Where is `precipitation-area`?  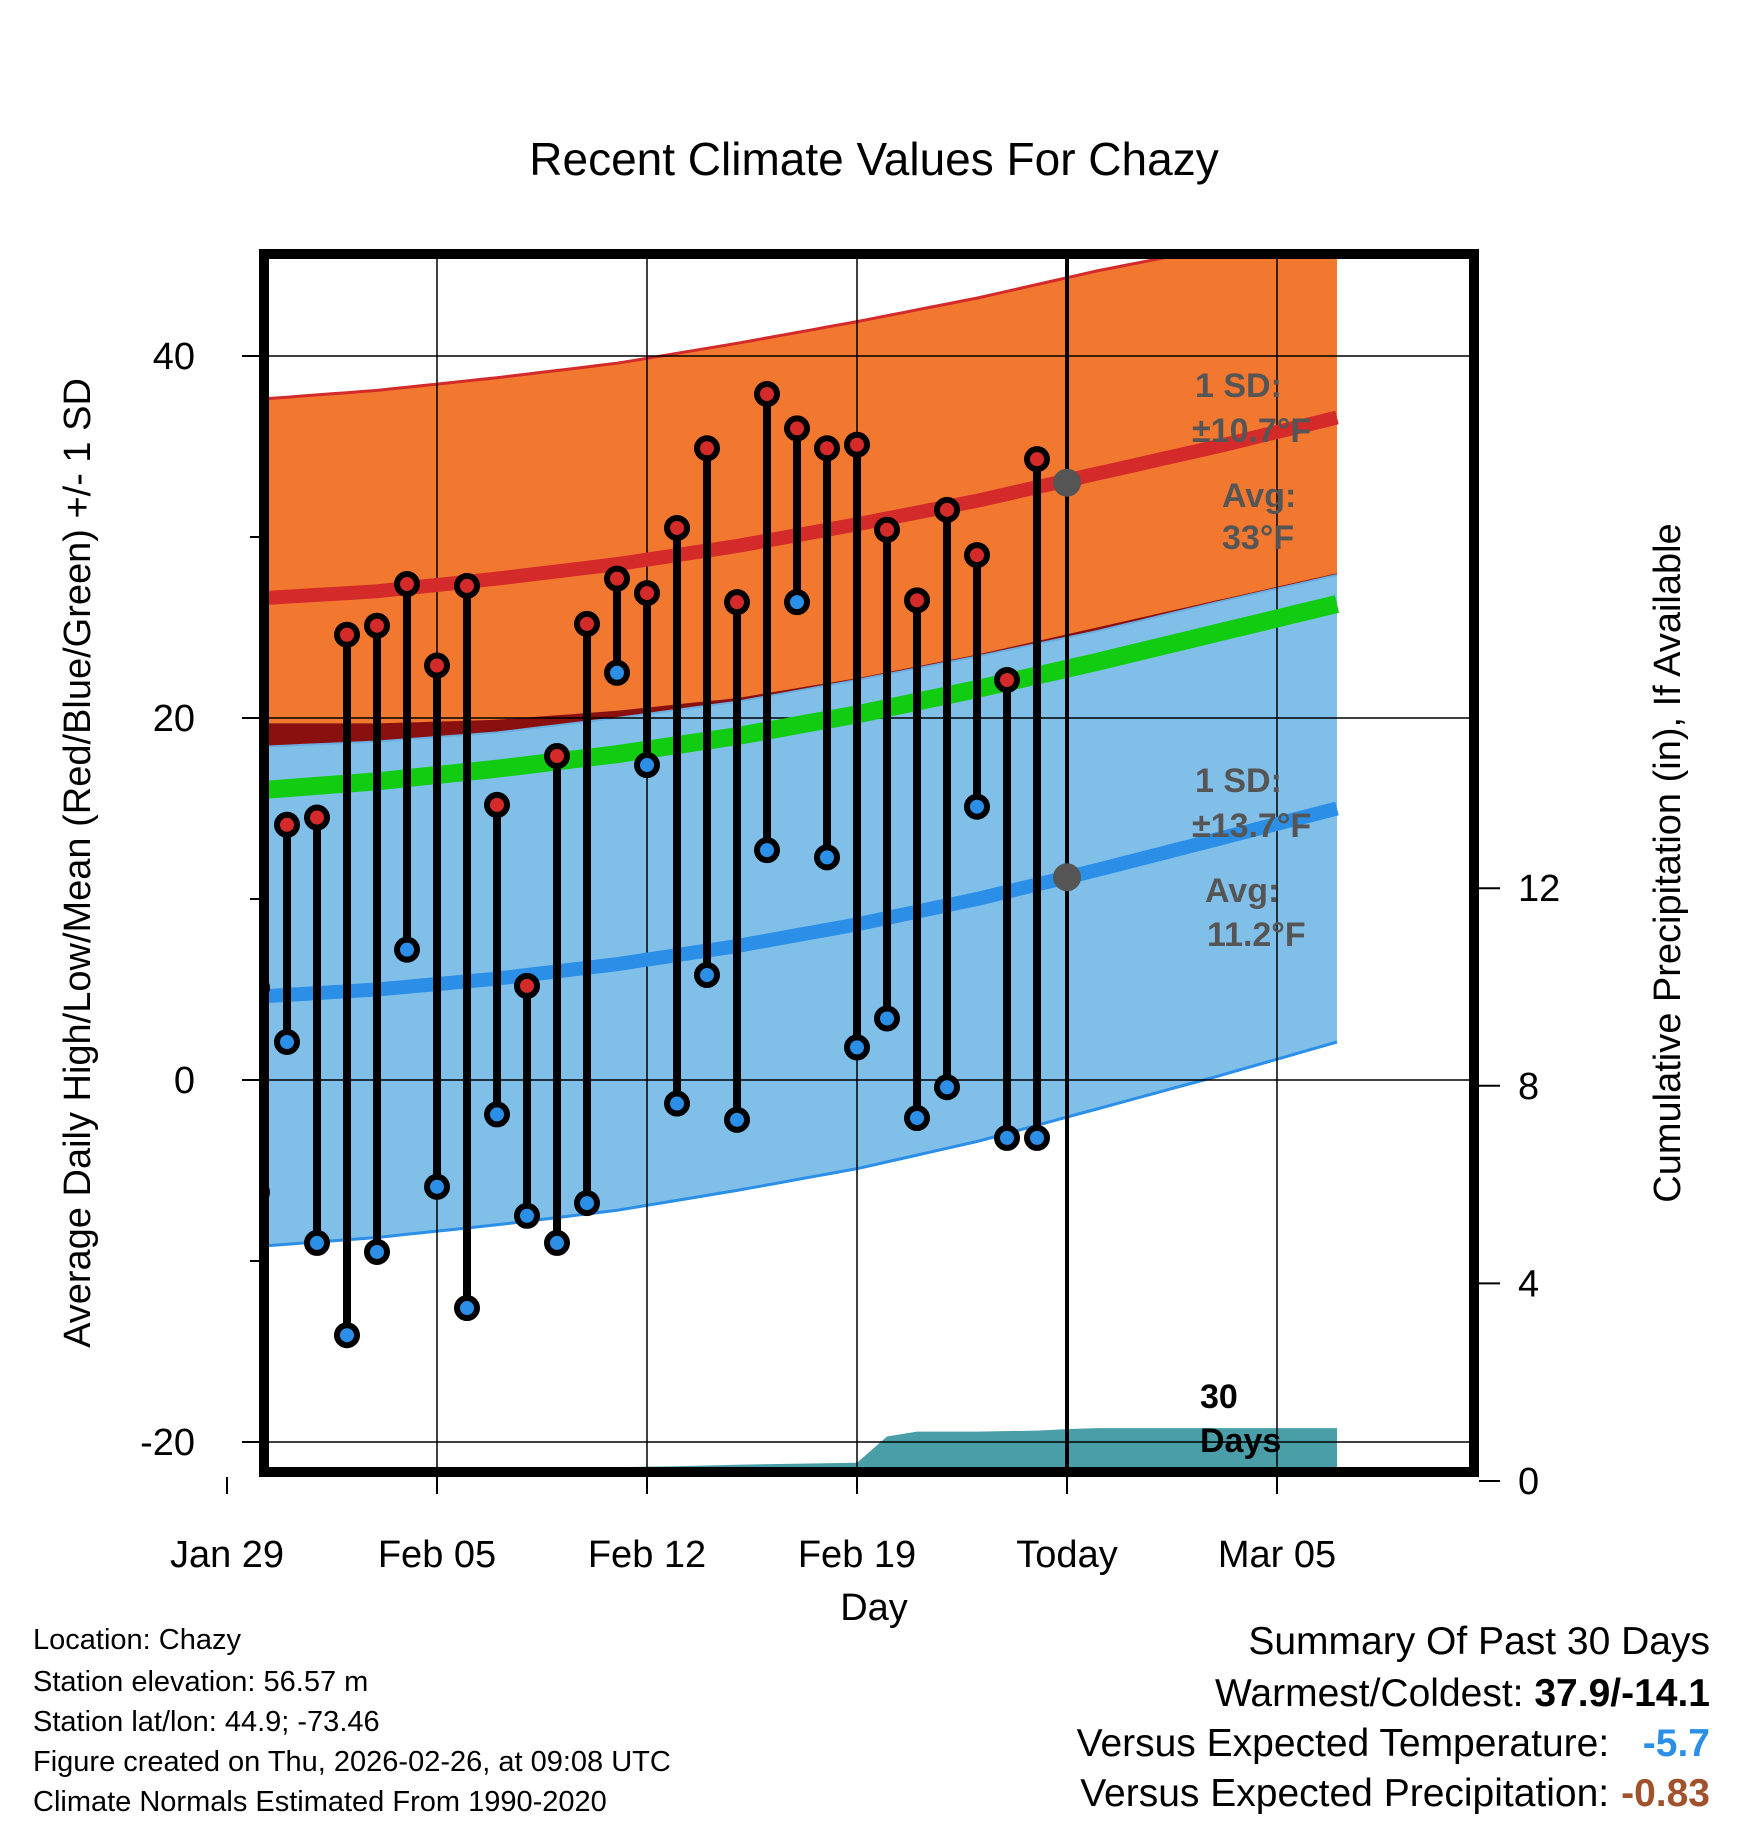 precipitation-area is located at coordinates (957, 1450).